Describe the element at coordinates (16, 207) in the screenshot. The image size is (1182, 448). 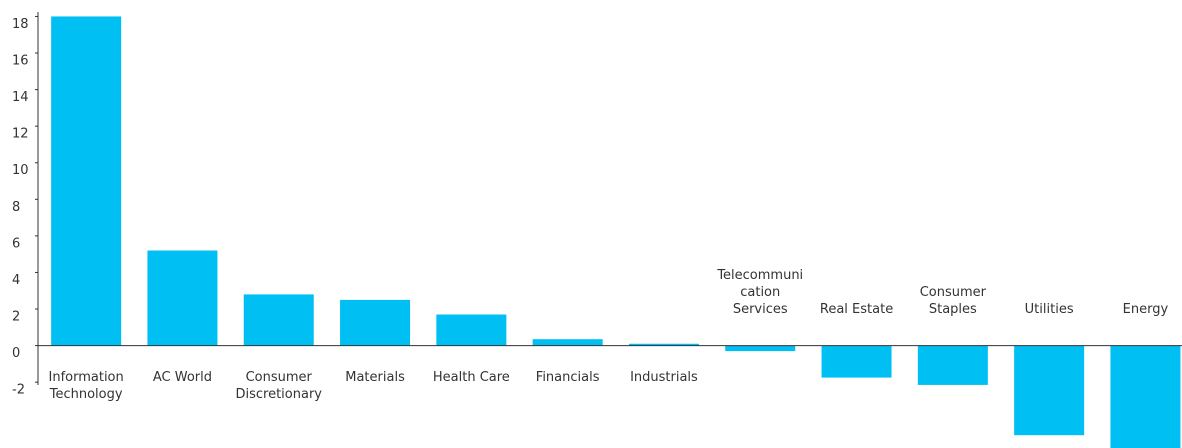
I see `y-tick-label: 8` at that location.